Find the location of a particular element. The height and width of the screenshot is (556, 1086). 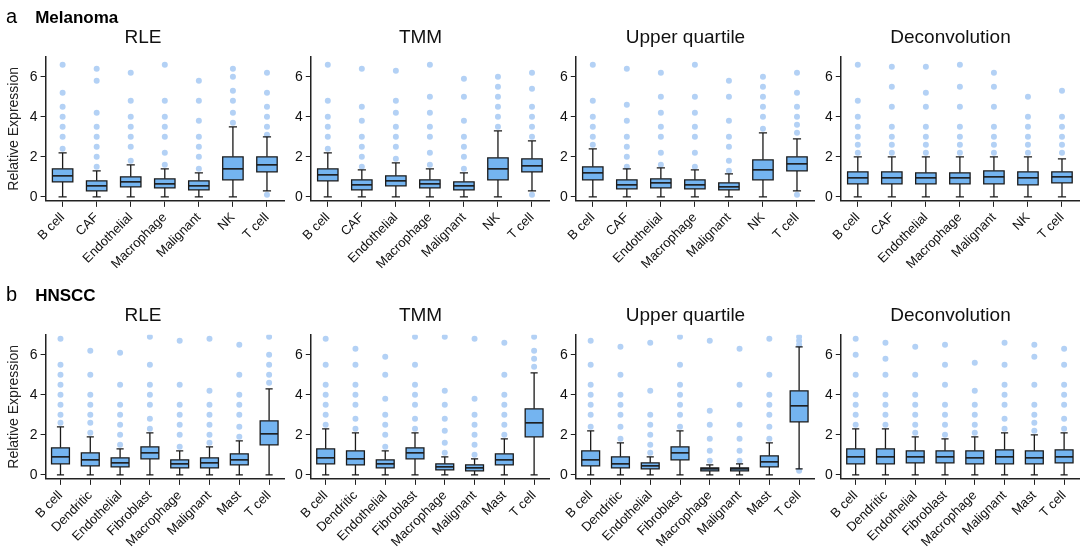

text: a is located at coordinates (12, 16).